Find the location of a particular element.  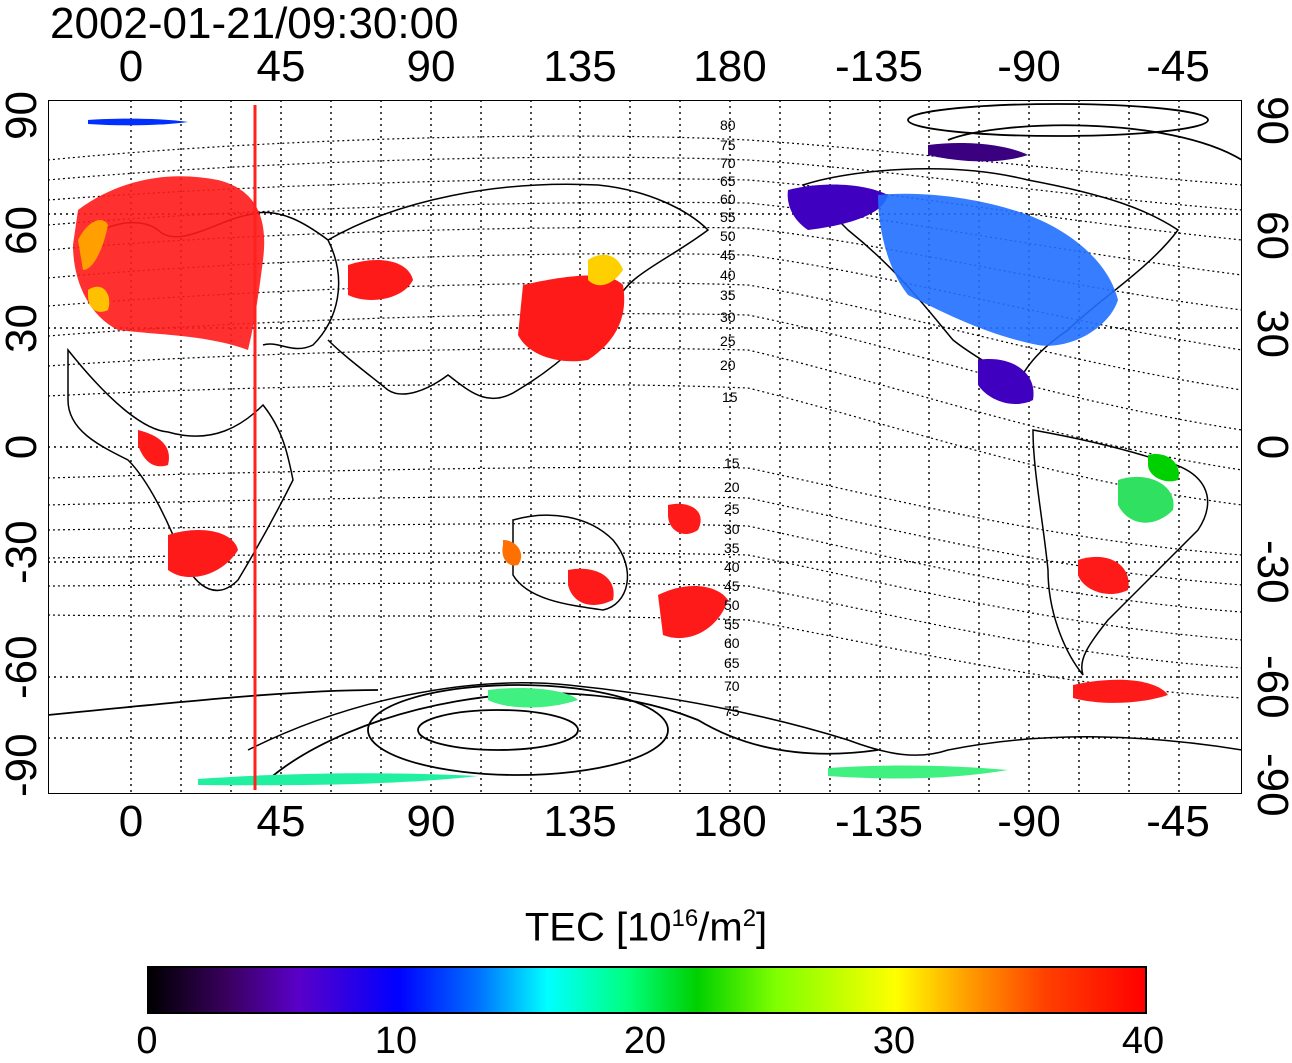

lon-label-top: 135 is located at coordinates (580, 66).